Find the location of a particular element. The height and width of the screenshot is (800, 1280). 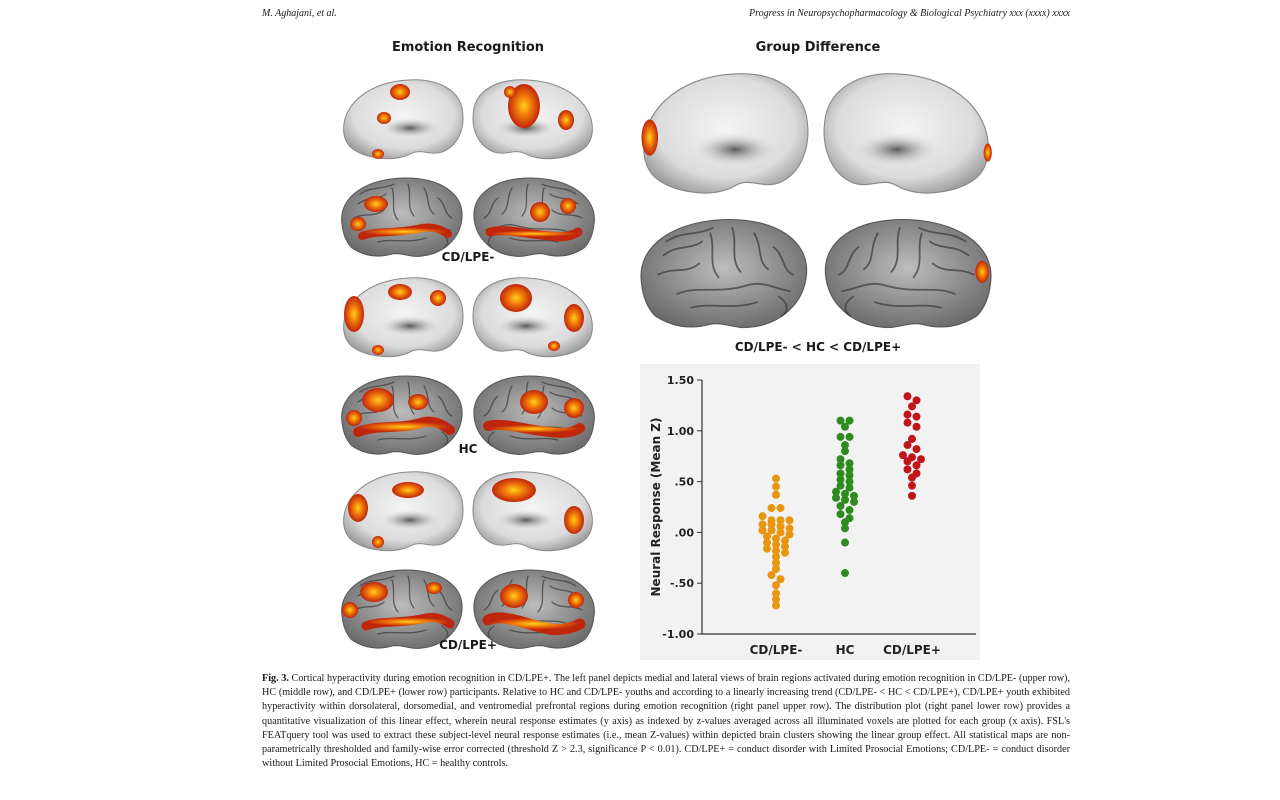

y-tick-label: 1.50 is located at coordinates (680, 380).